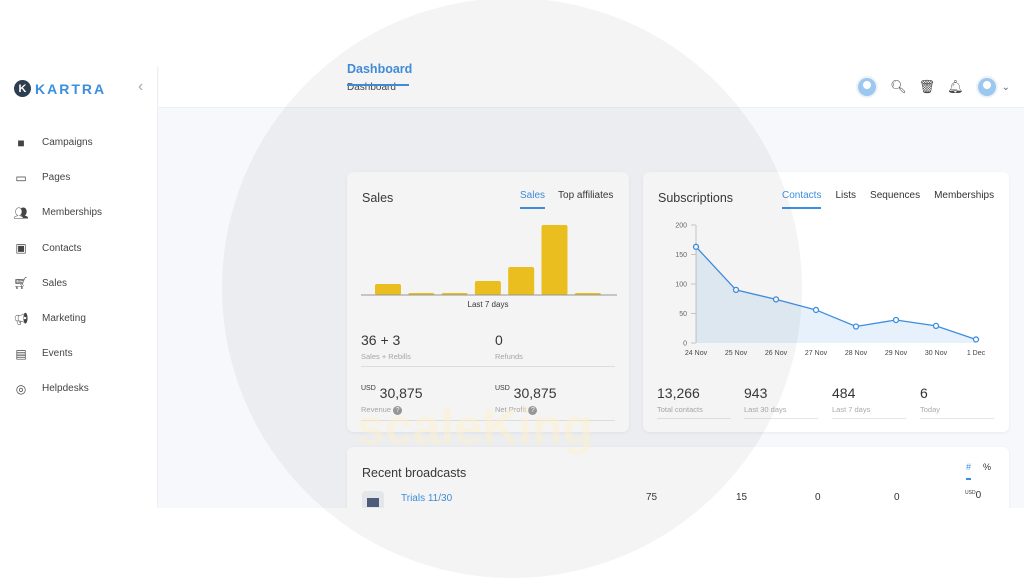 The height and width of the screenshot is (578, 1024). What do you see at coordinates (802, 199) in the screenshot?
I see `tab-contacts: Contacts` at bounding box center [802, 199].